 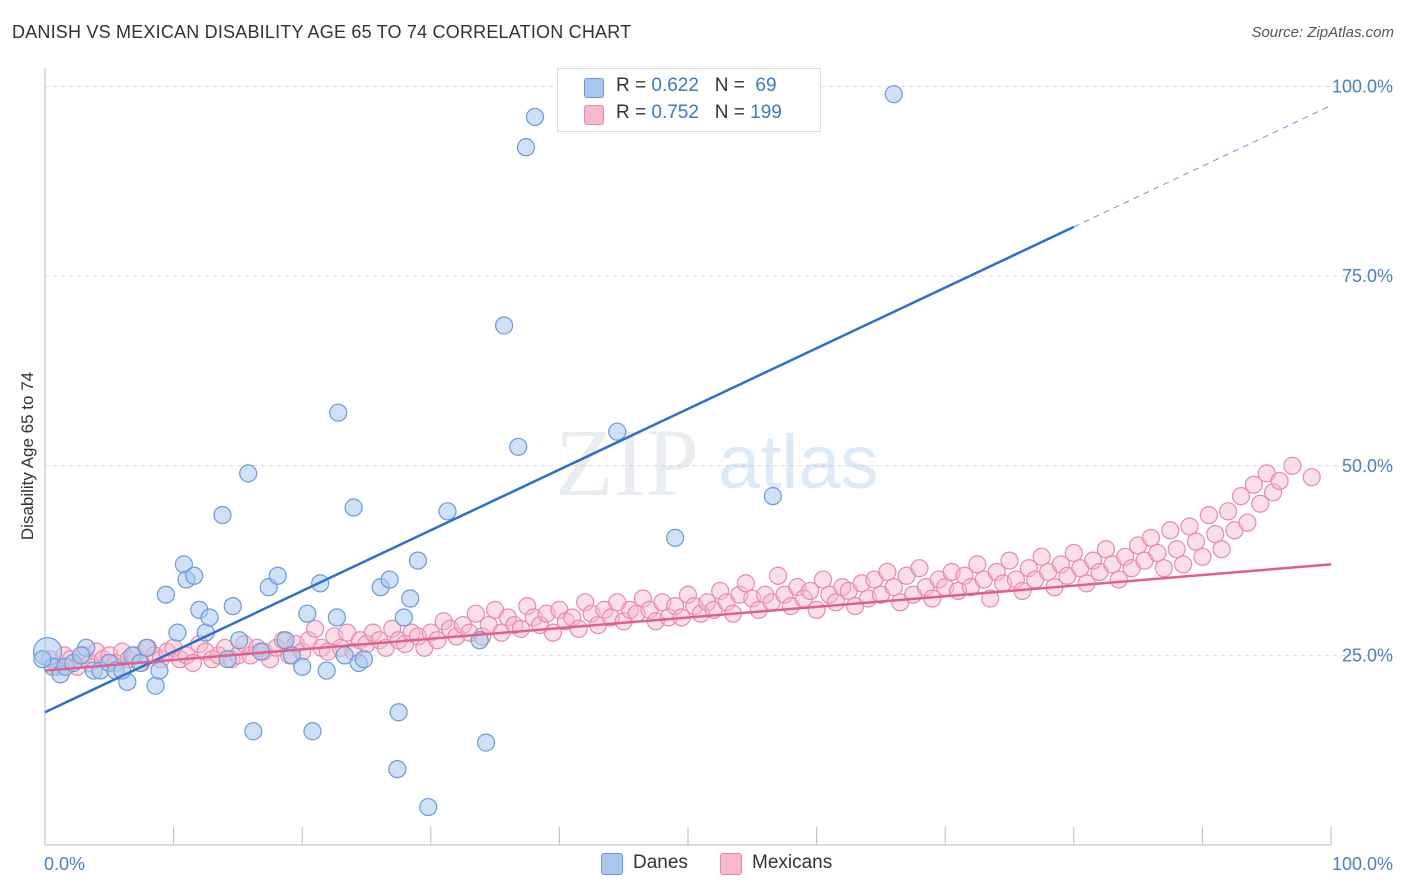 What do you see at coordinates (731, 864) in the screenshot?
I see `series-swatch-mexicans` at bounding box center [731, 864].